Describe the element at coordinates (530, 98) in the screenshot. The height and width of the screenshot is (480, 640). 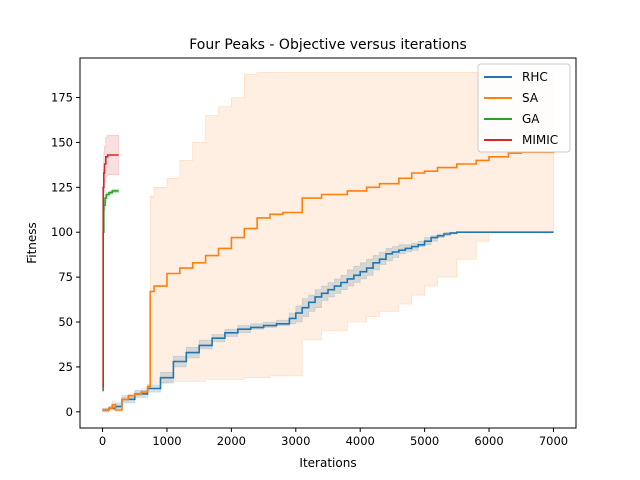
I see `legend-label-sa: SA` at that location.